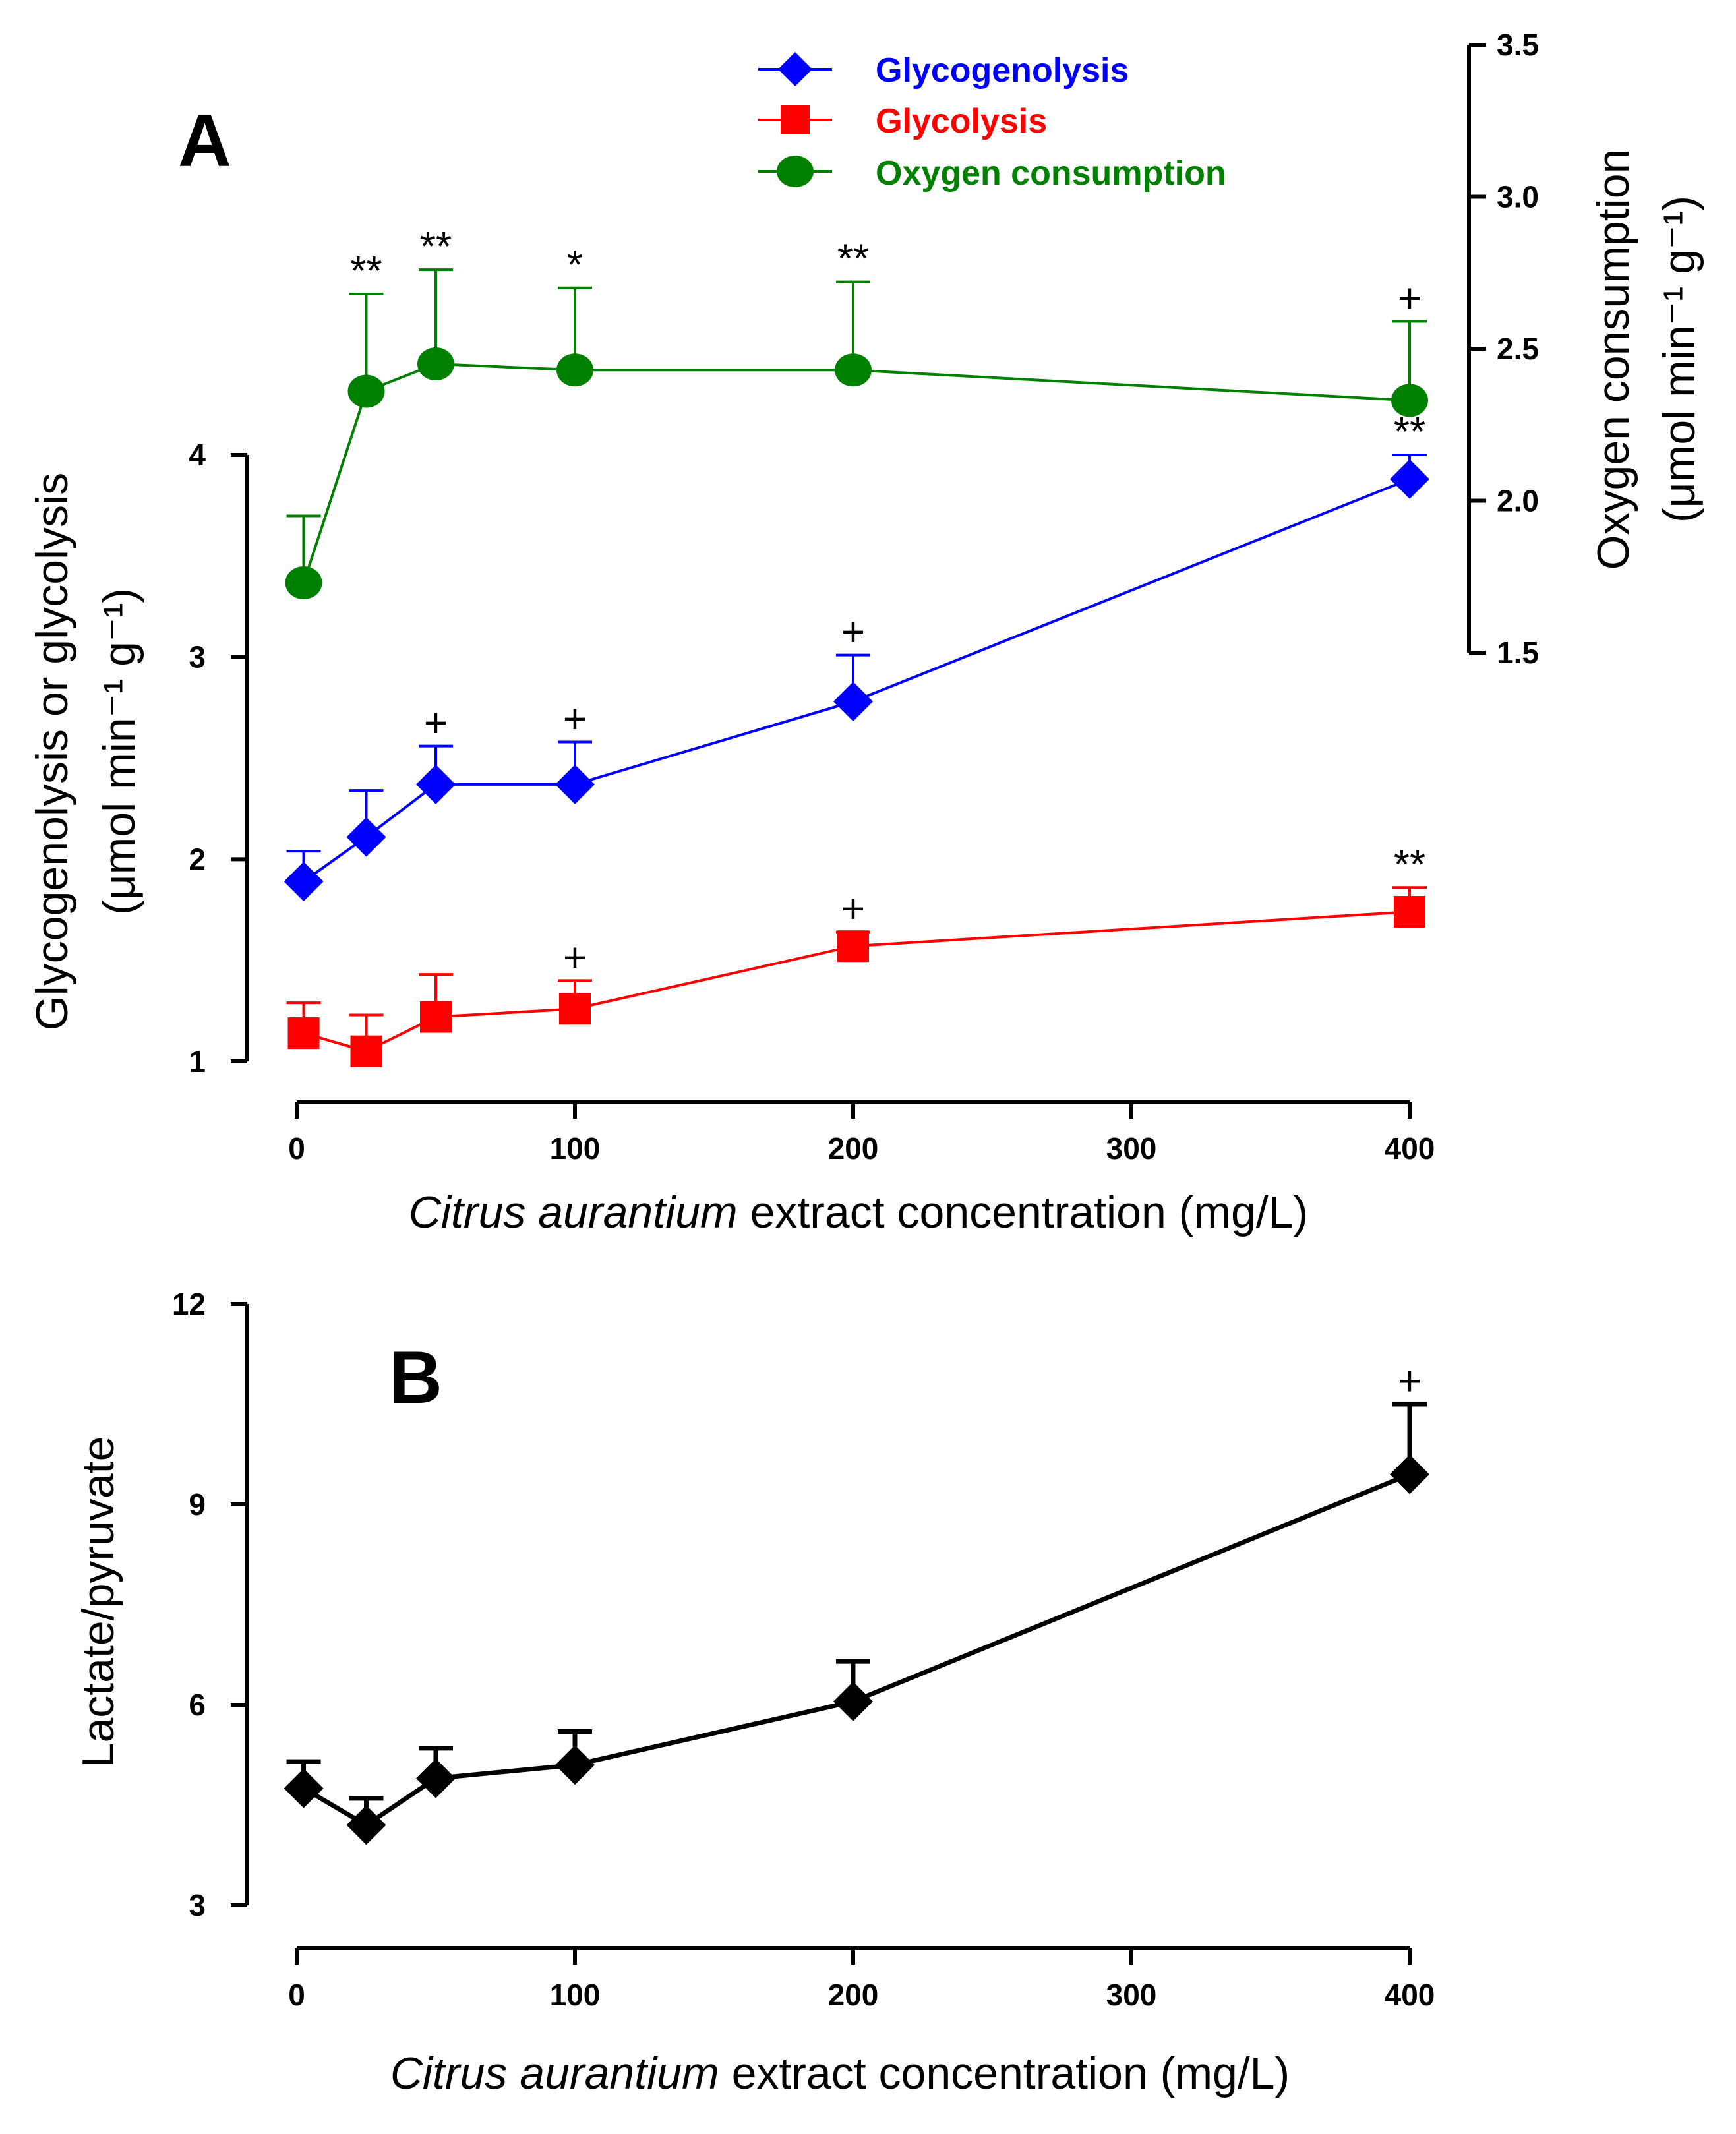 The image size is (1736, 2134). Describe the element at coordinates (1003, 70) in the screenshot. I see `legend-glycogenolysis-label: Glycogenolysis` at that location.